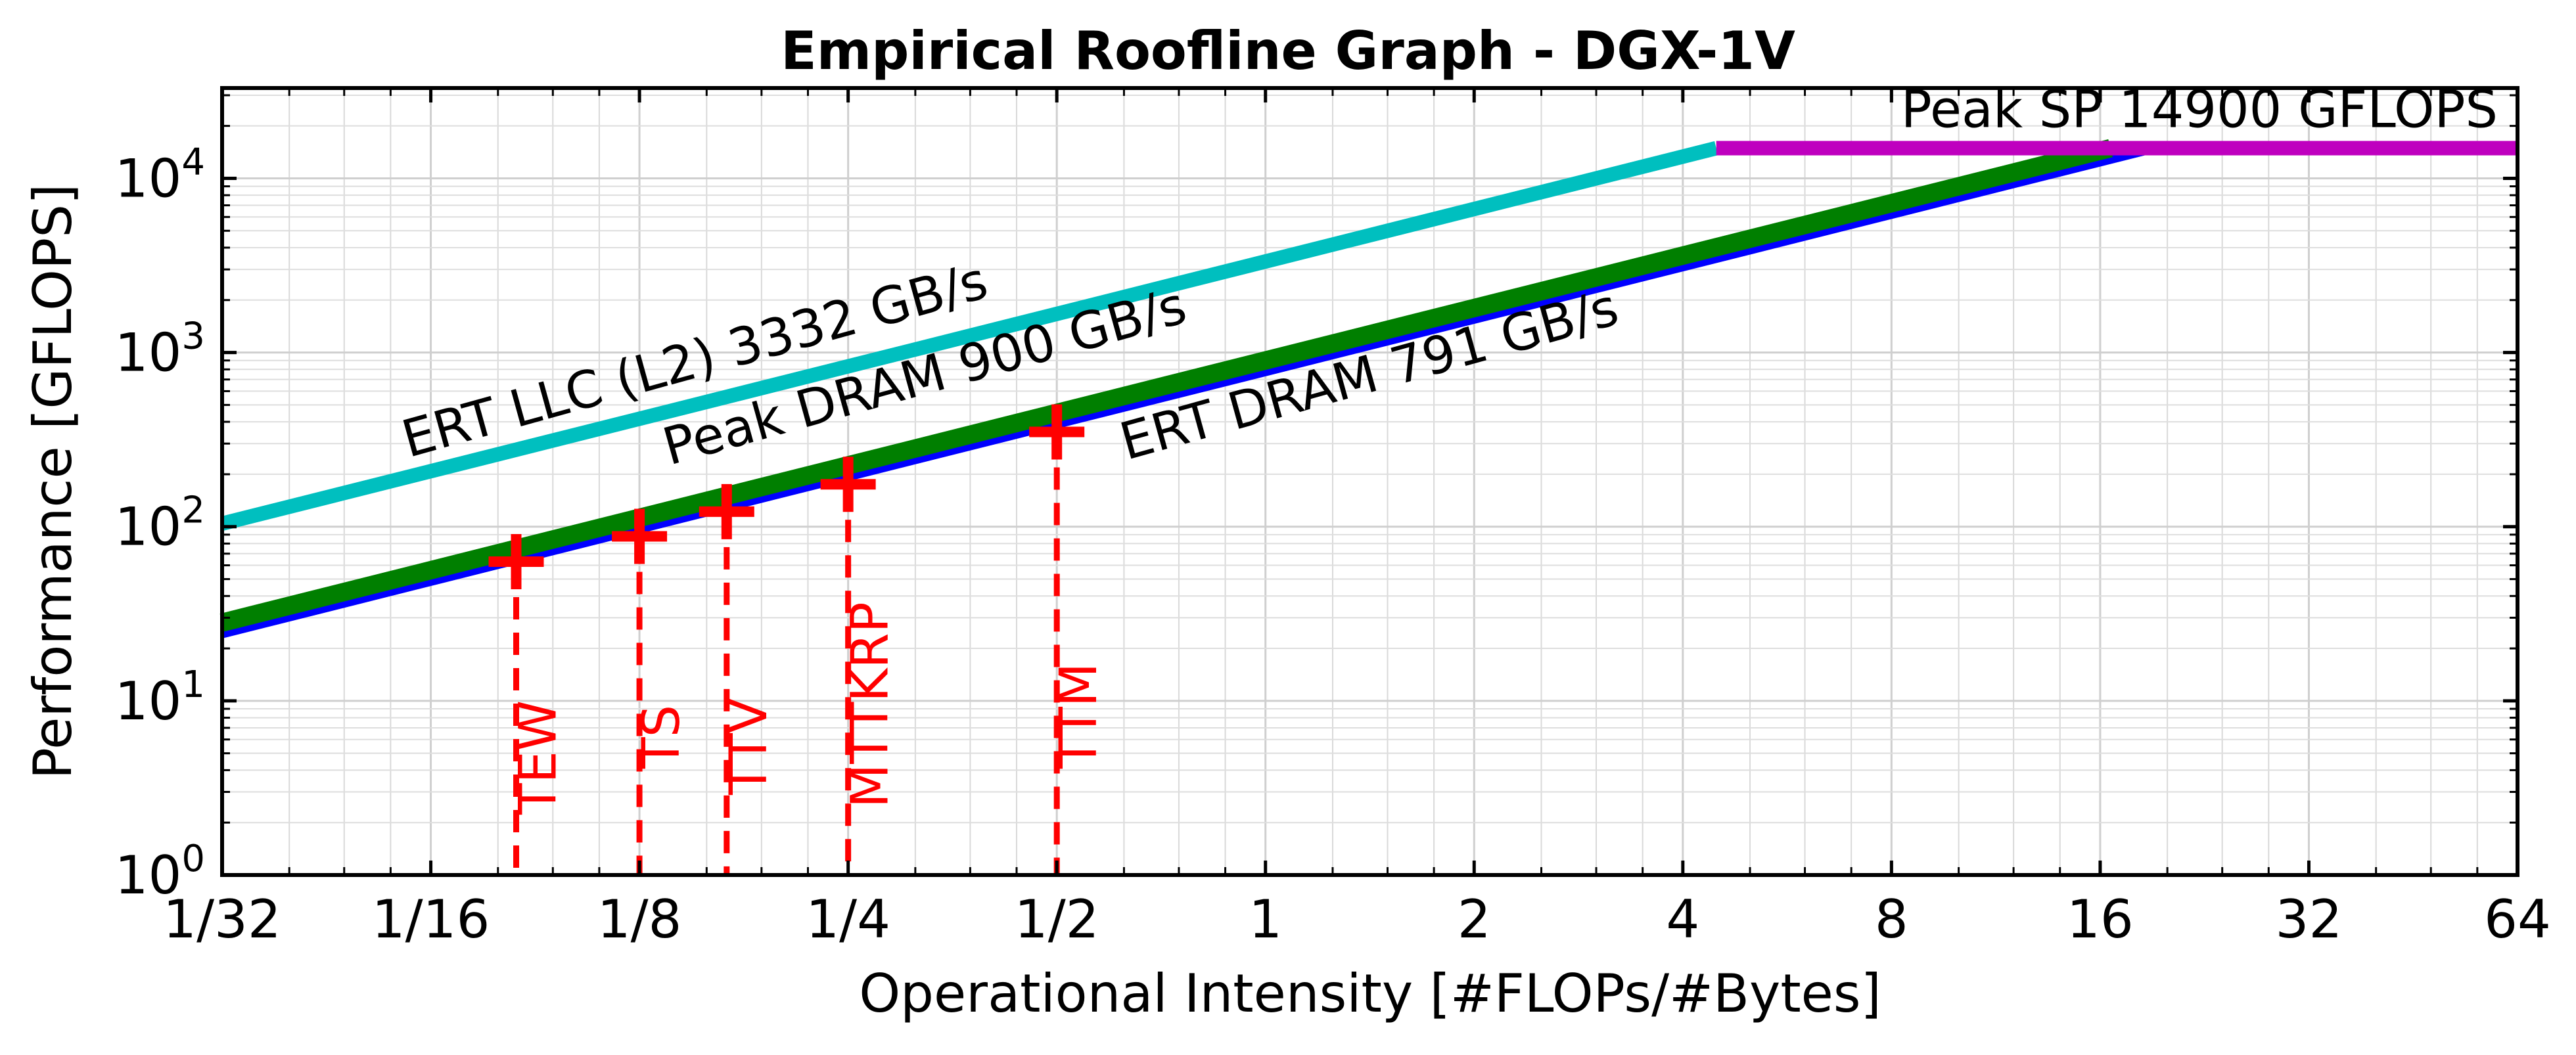  I want to click on x-tick-label: 16, so click(2100, 919).